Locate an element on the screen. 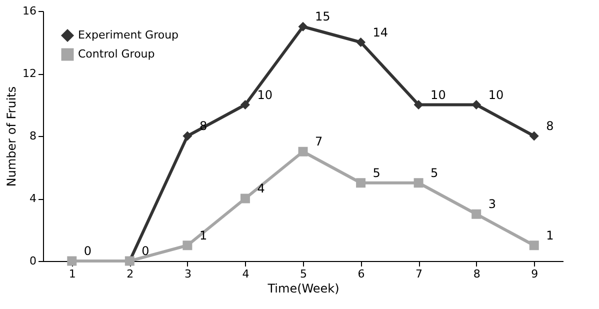  y-tick-label: 12 is located at coordinates (29, 73).